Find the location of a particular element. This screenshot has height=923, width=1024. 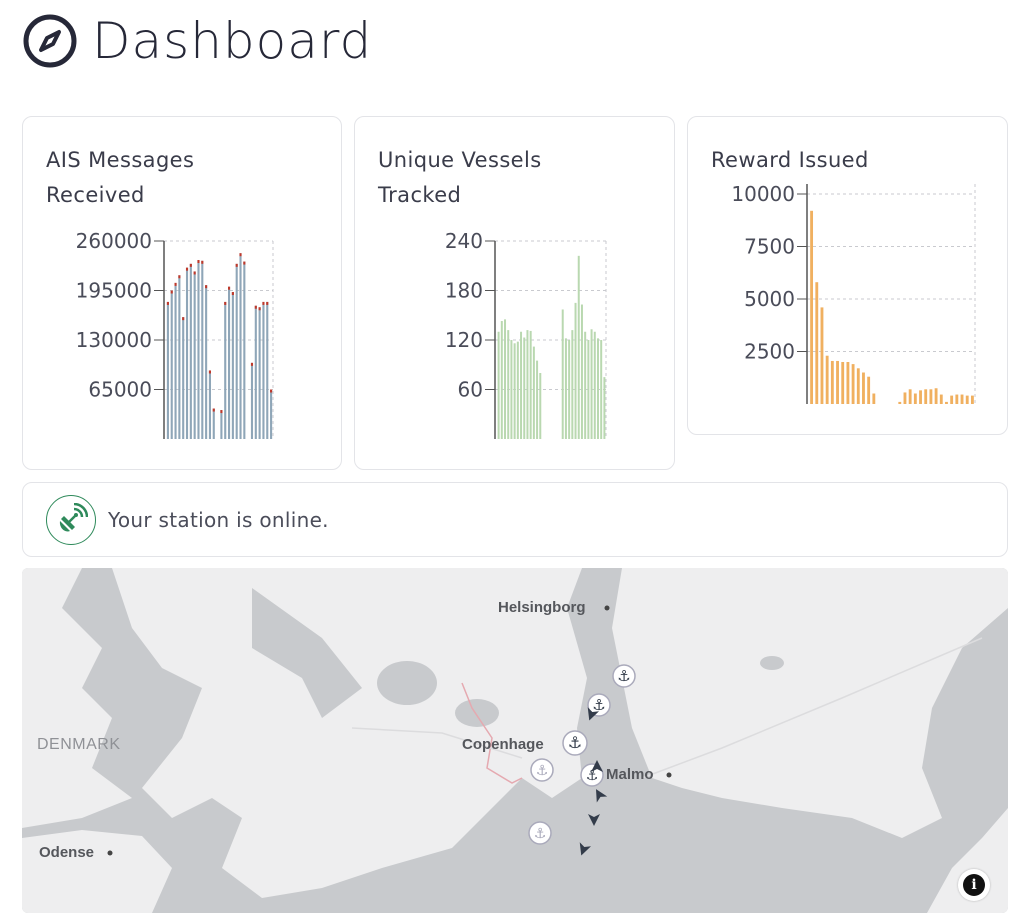

reward-card-title: Reward Issued is located at coordinates (790, 160).